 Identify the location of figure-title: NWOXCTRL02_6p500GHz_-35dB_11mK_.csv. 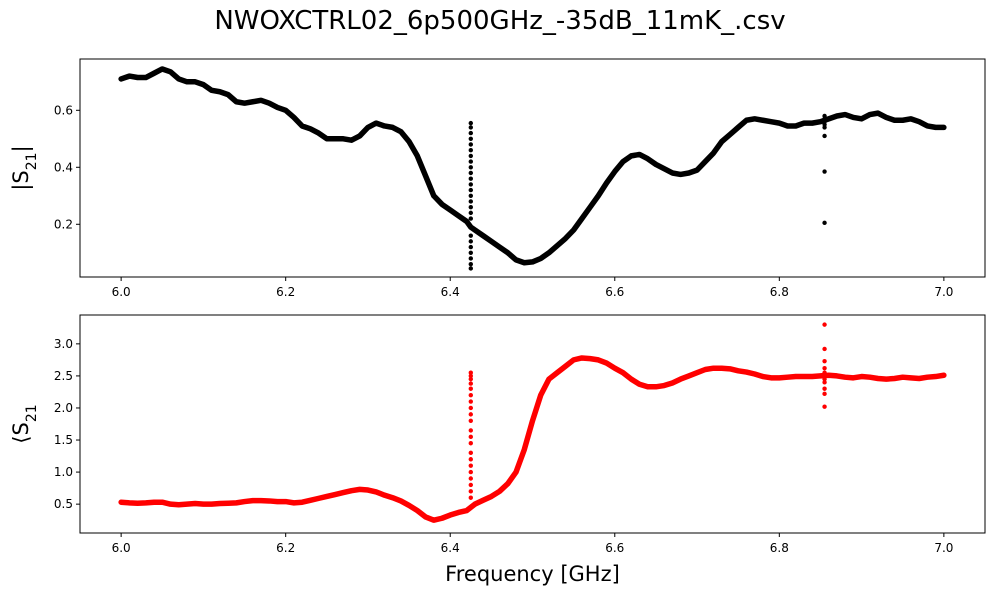
(500, 21).